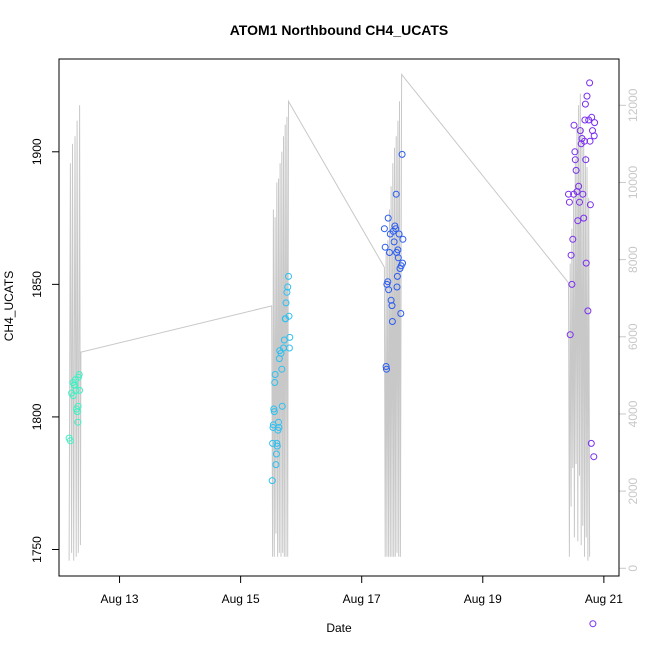 The image size is (650, 655). I want to click on y-tick-label: 1750, so click(37, 549).